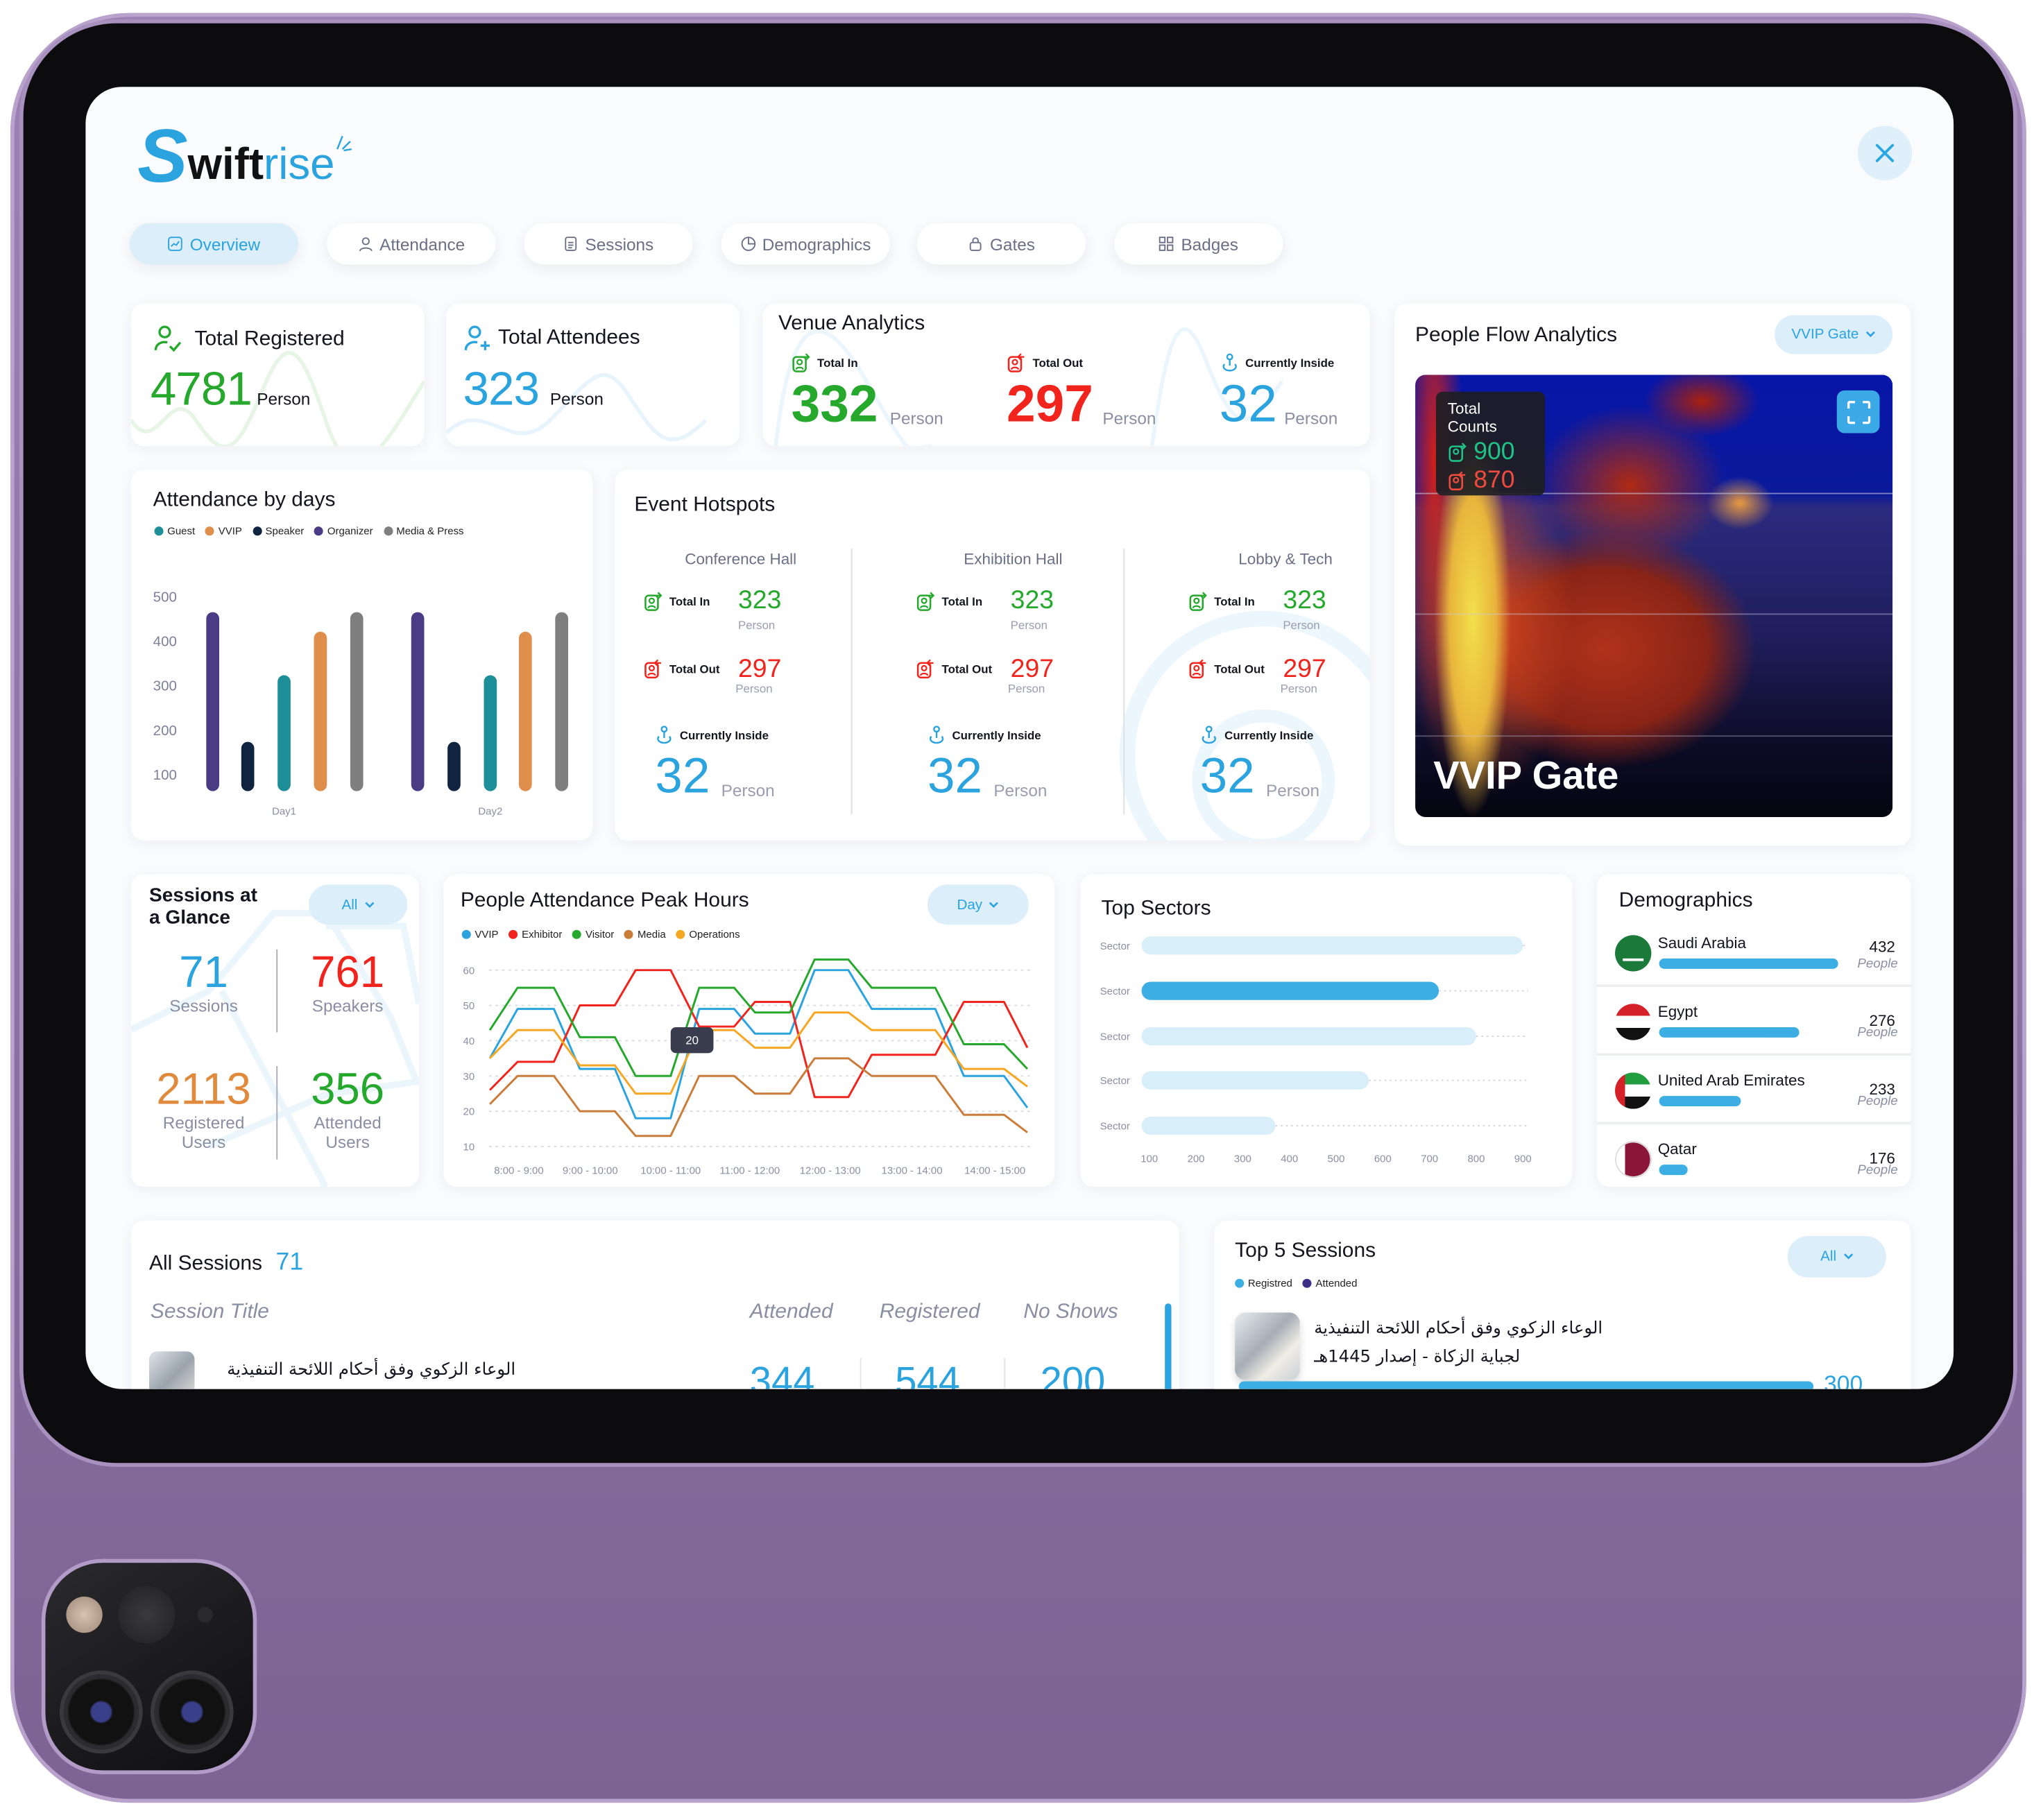  Describe the element at coordinates (1305, 1250) in the screenshot. I see `card-title: Top 5 Sessions` at that location.